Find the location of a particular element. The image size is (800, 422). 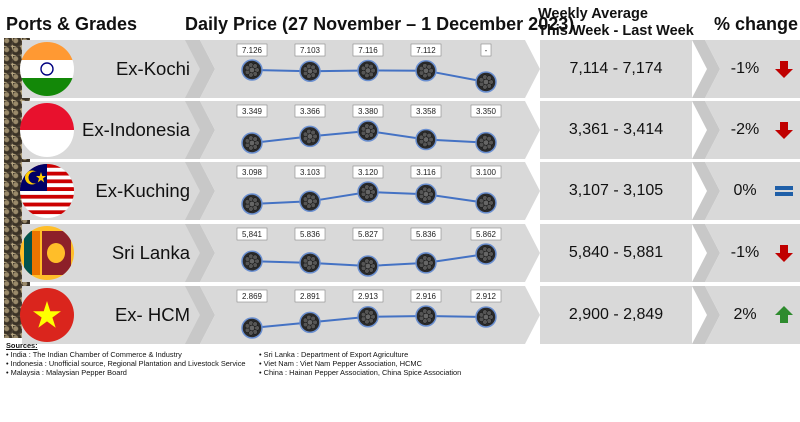

data-label: 7.103 is located at coordinates (310, 50).